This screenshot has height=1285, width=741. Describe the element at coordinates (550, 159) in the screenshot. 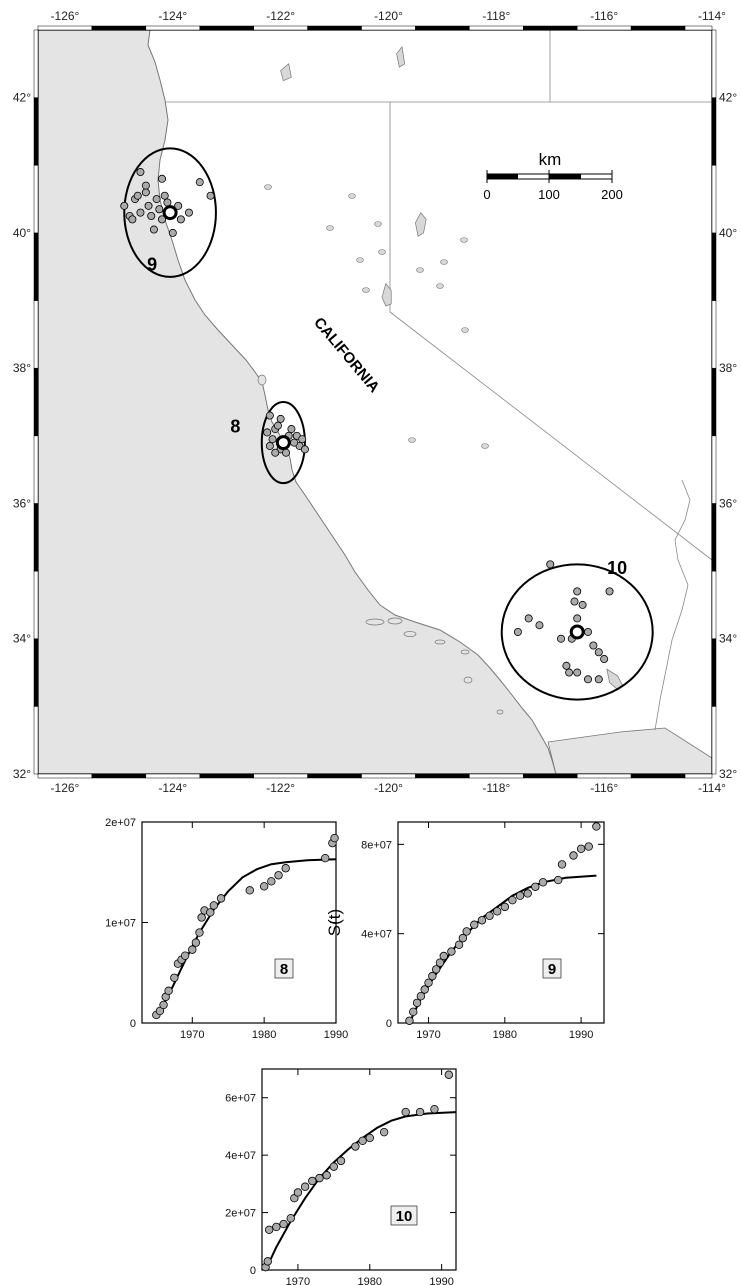

I see `scale-bar-unit: km` at that location.